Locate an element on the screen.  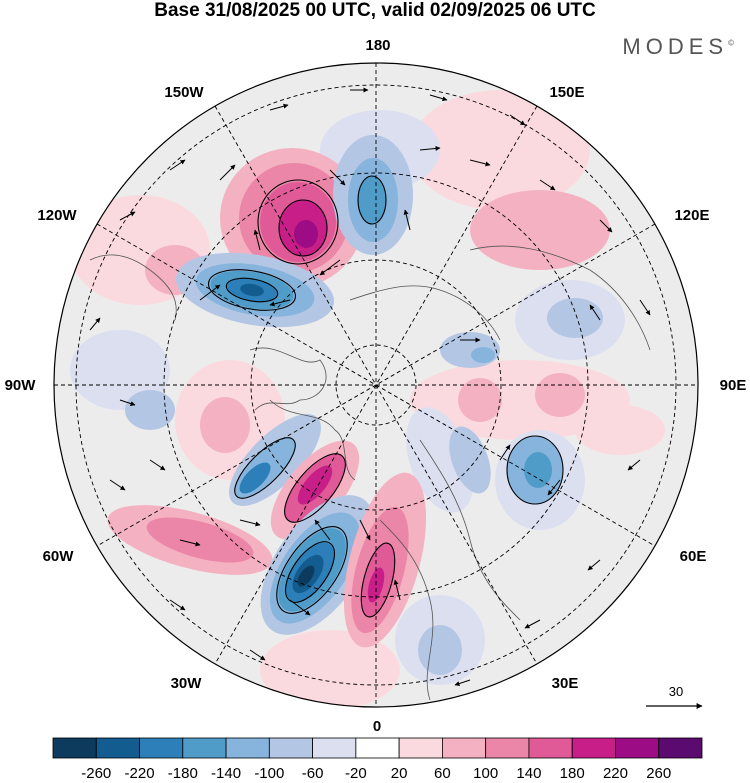
positive-anomaly-central-siberia-core is located at coordinates (560, 395).